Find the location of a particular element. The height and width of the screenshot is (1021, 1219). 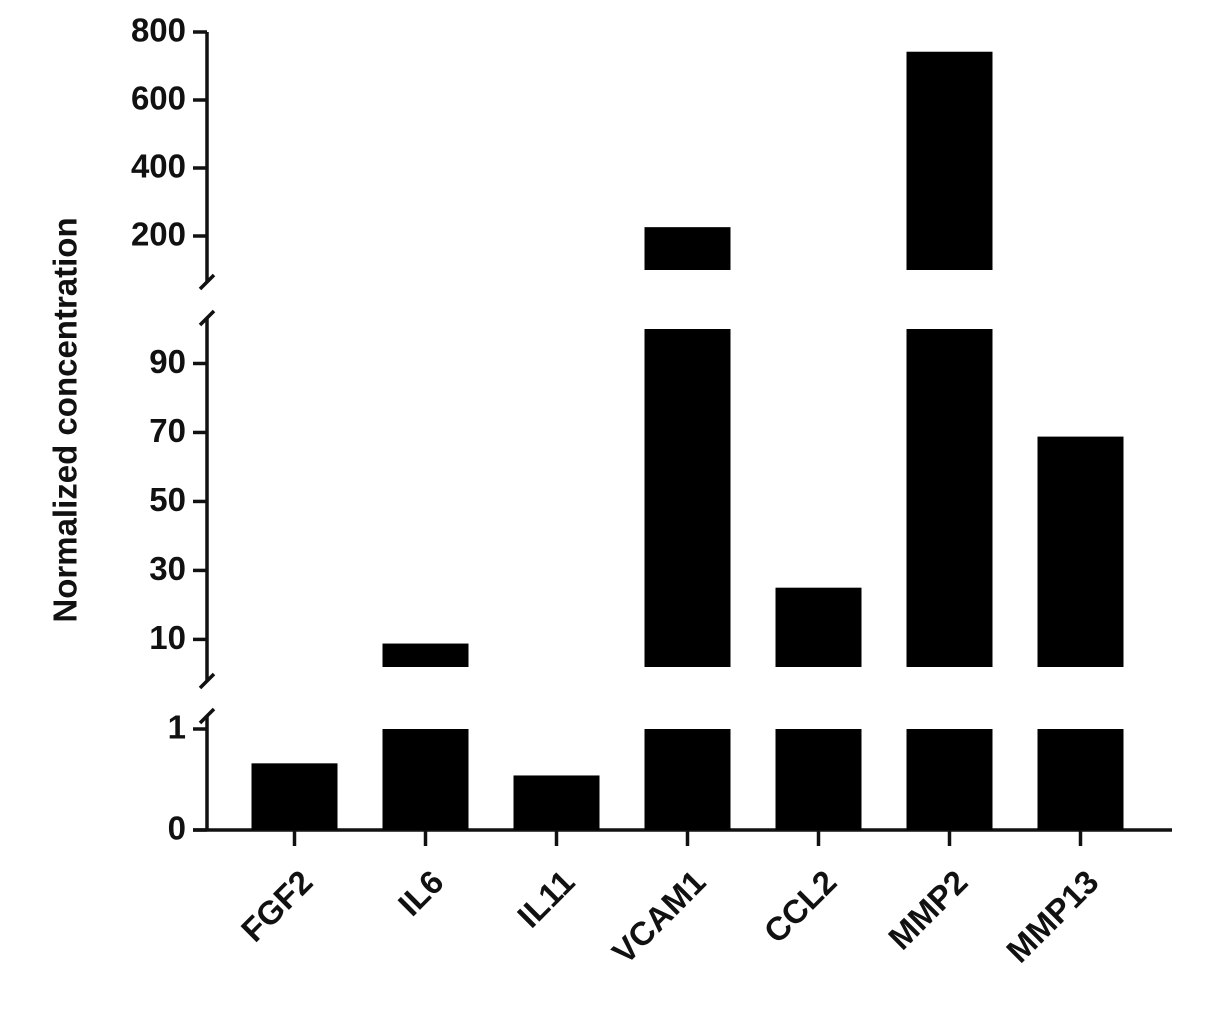

y-tick-label: 400 is located at coordinates (158, 166).